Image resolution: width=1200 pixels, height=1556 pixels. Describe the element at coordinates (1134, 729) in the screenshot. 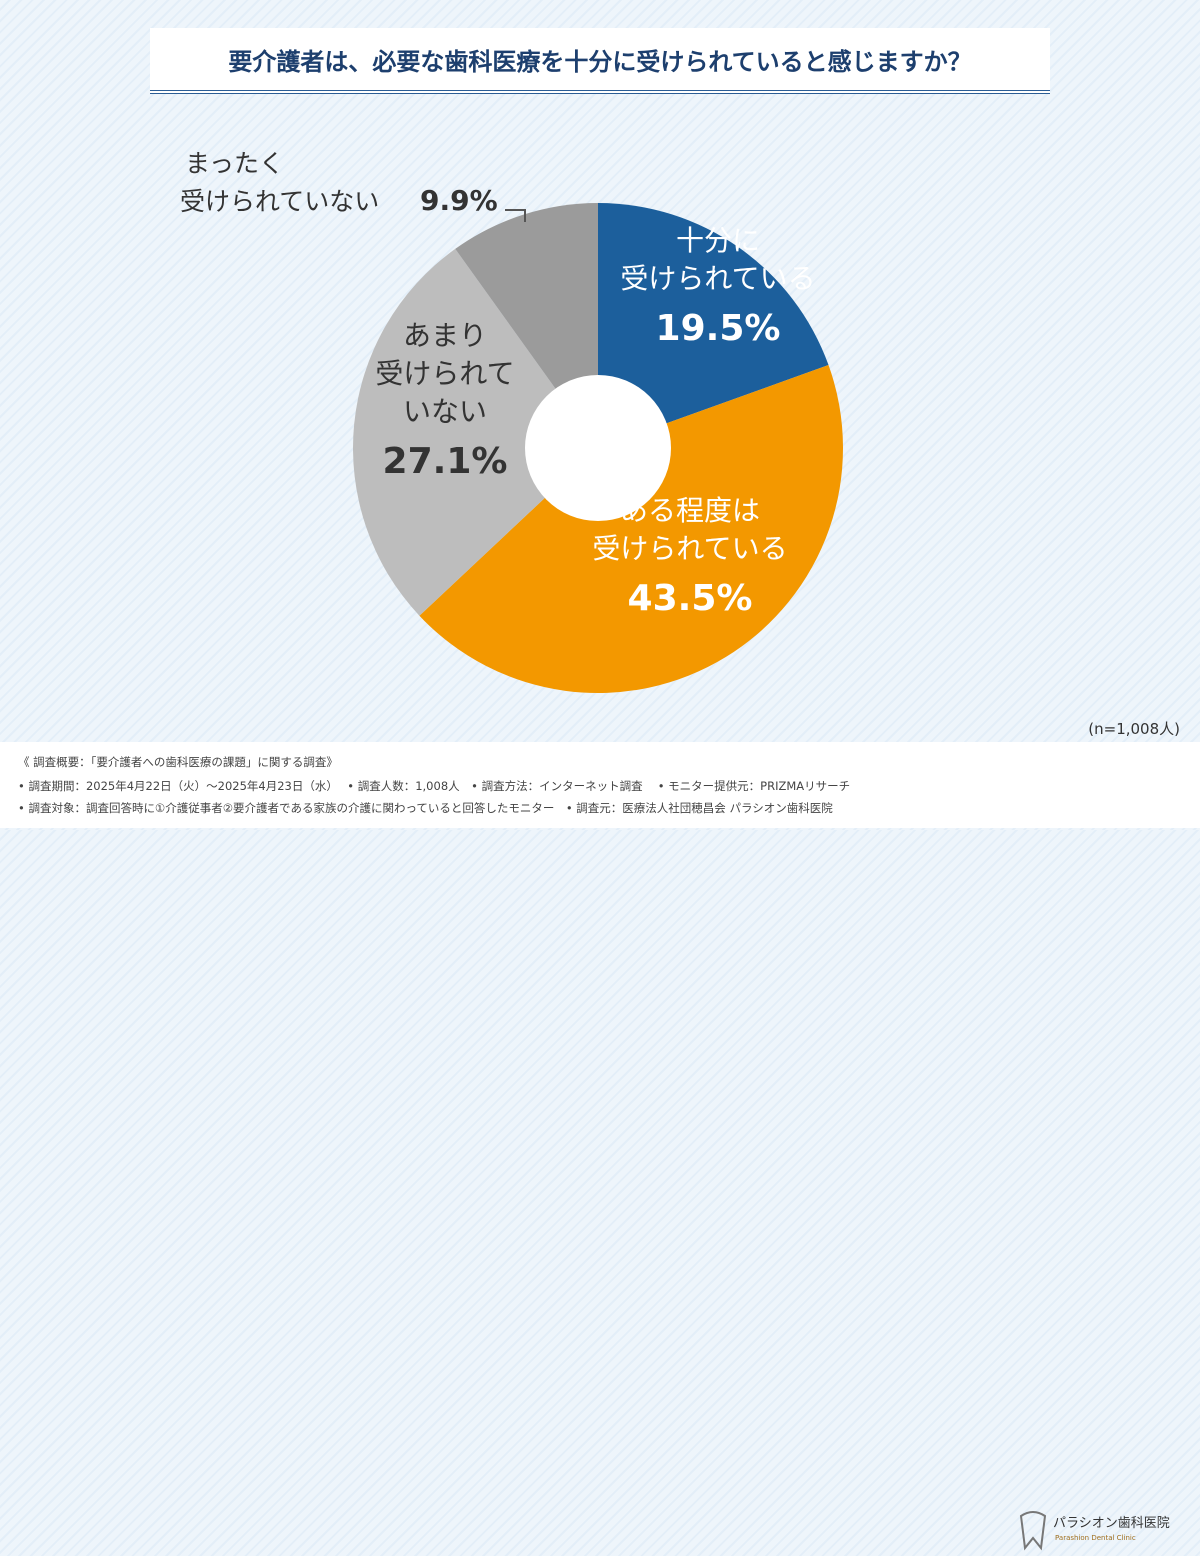

I see `sample-size: (n=1,008人)` at that location.